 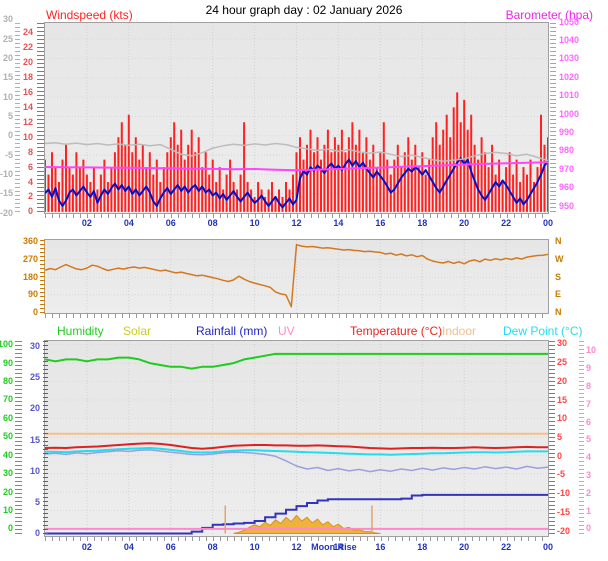 What do you see at coordinates (562, 343) in the screenshot?
I see `temp-axis-label: 30` at bounding box center [562, 343].